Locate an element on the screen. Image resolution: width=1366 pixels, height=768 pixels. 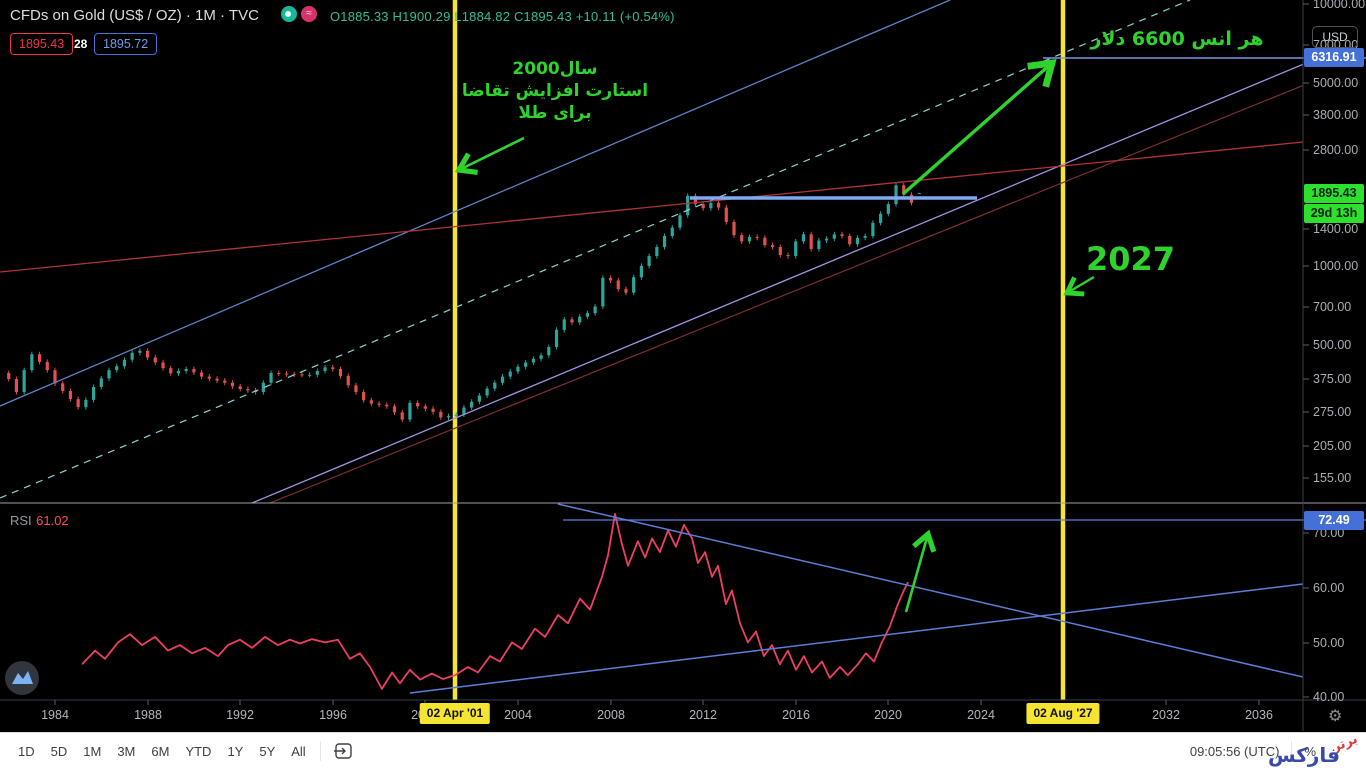
range-button-1d: 1D is located at coordinates (26, 751).